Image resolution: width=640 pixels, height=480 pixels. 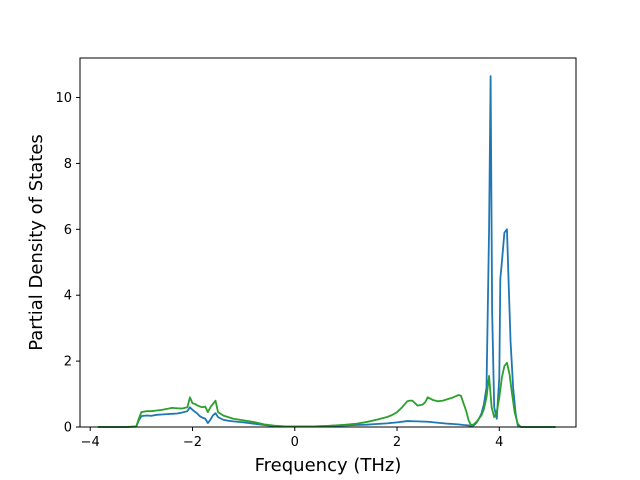 What do you see at coordinates (90, 442) in the screenshot?
I see `x-tick-label: −4` at bounding box center [90, 442].